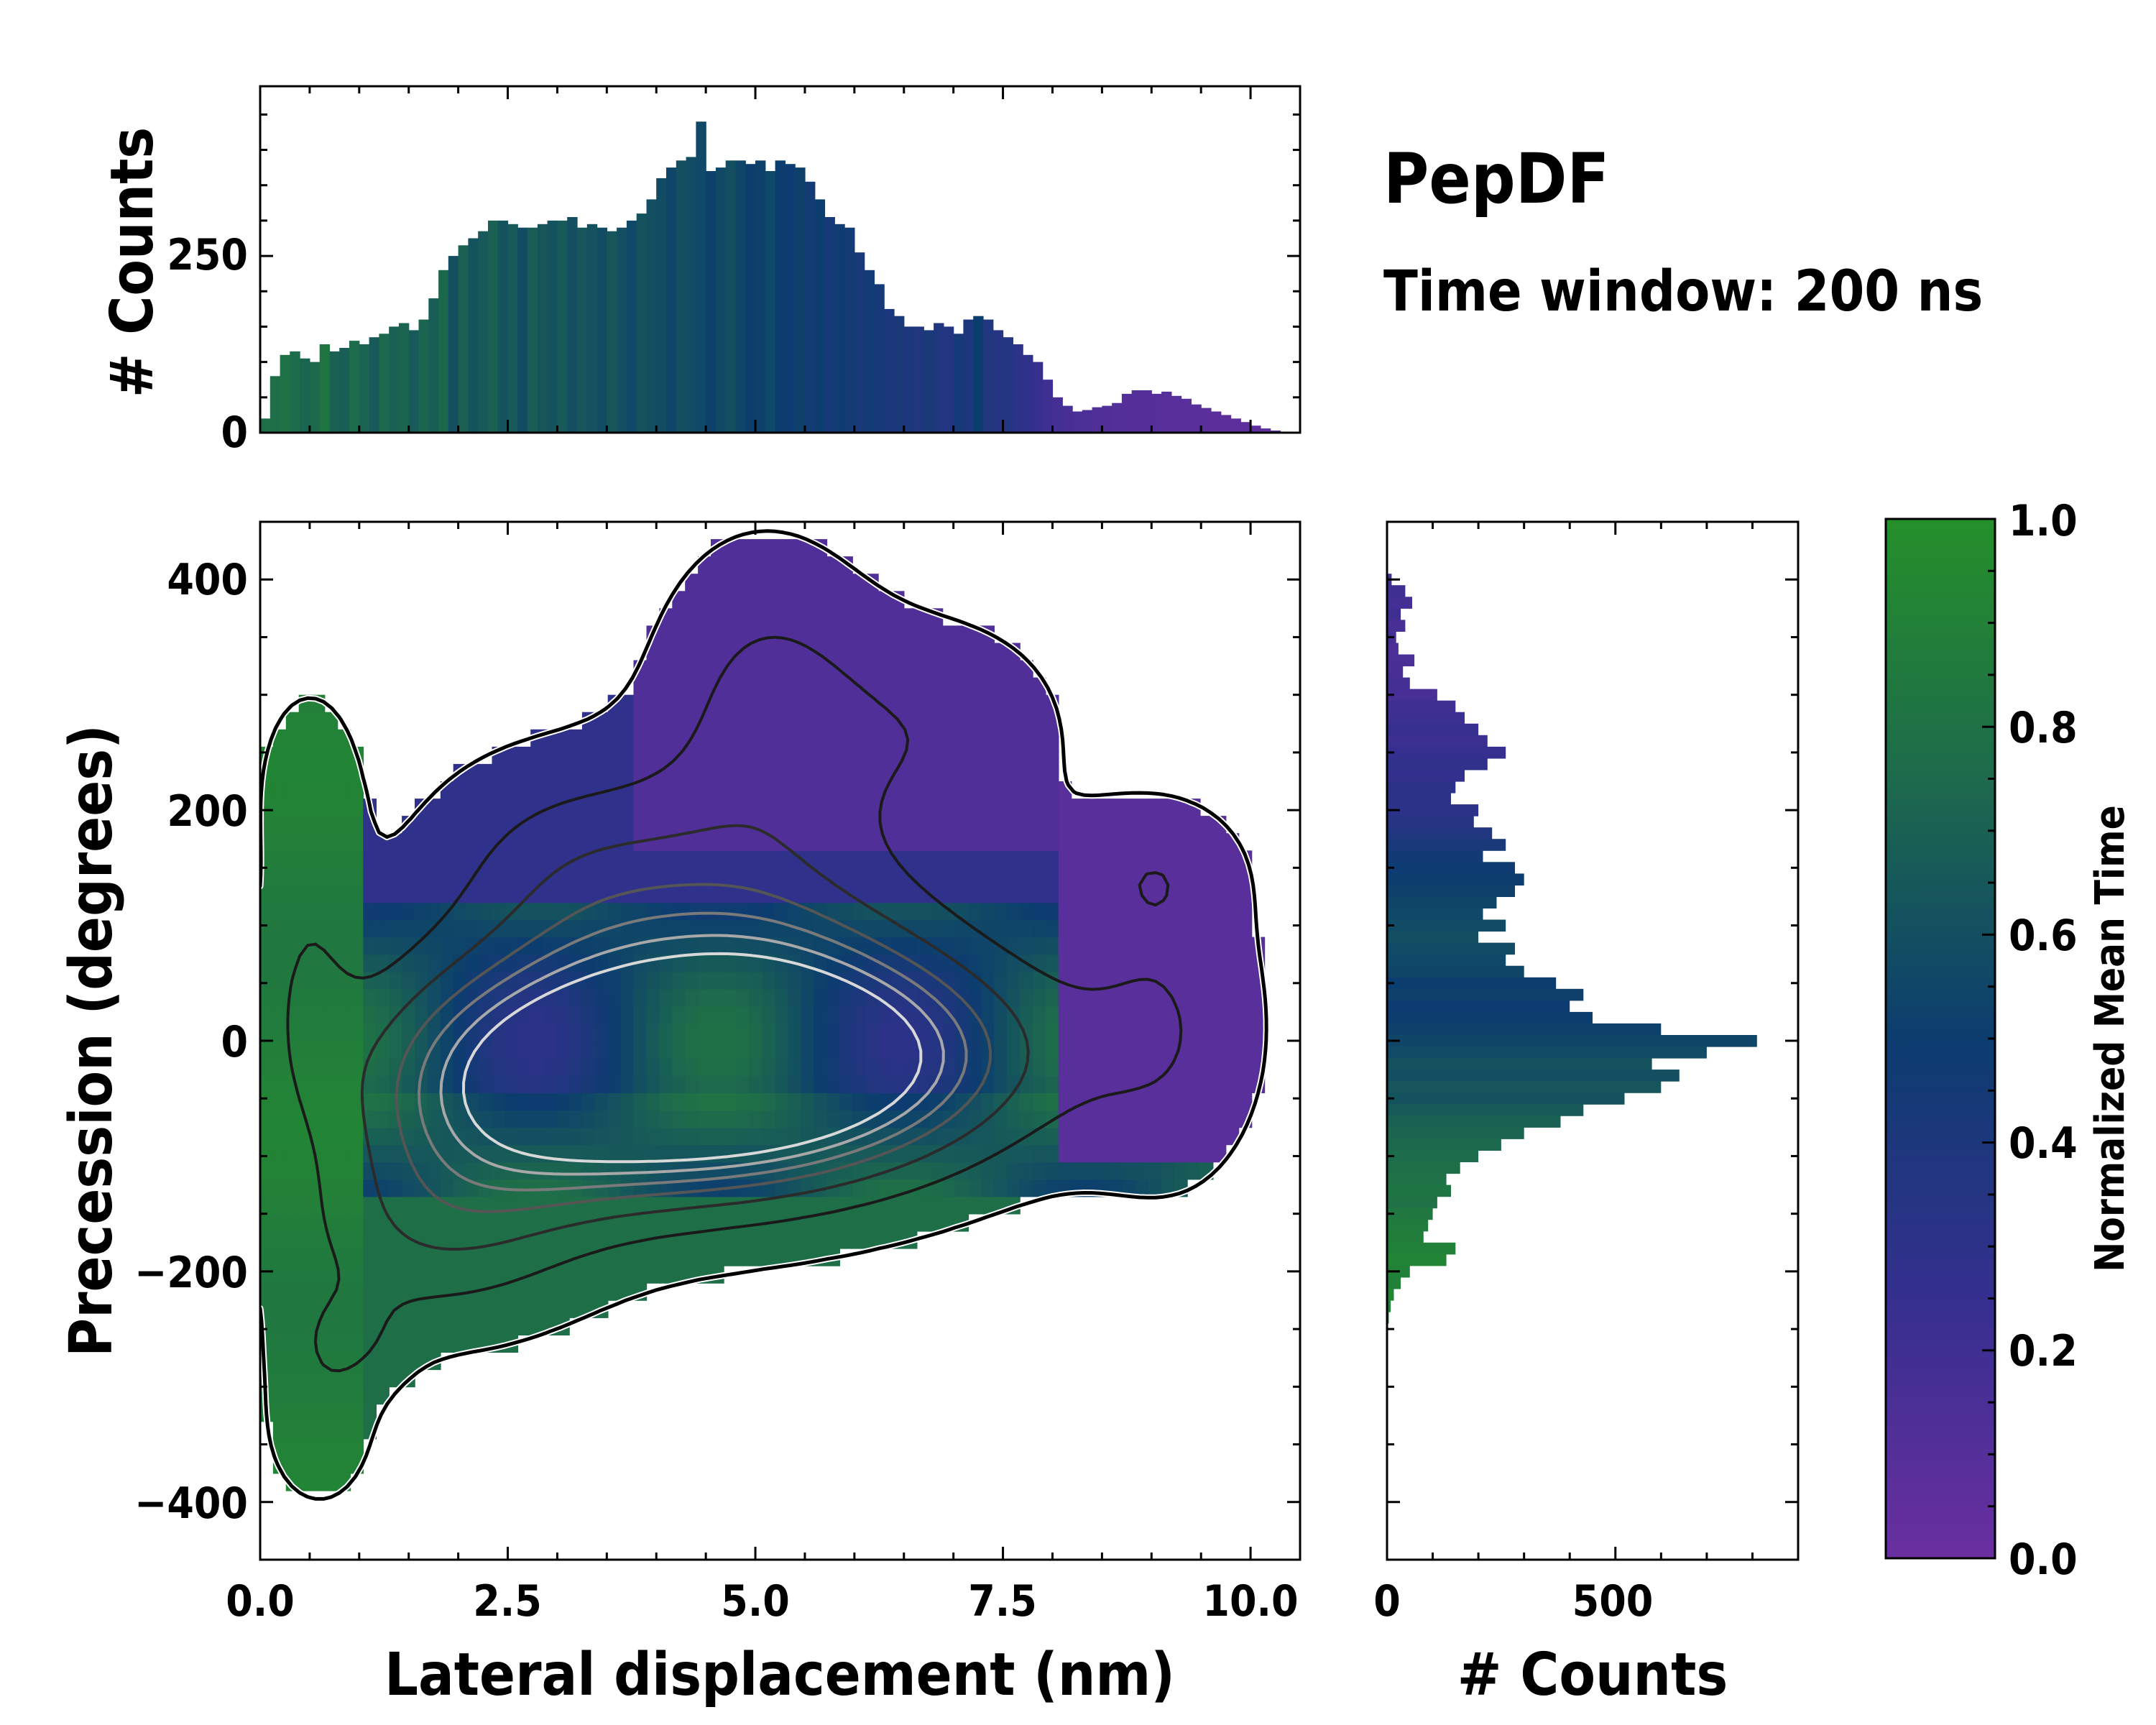  I want to click on figure-title: PepDF, so click(1496, 179).